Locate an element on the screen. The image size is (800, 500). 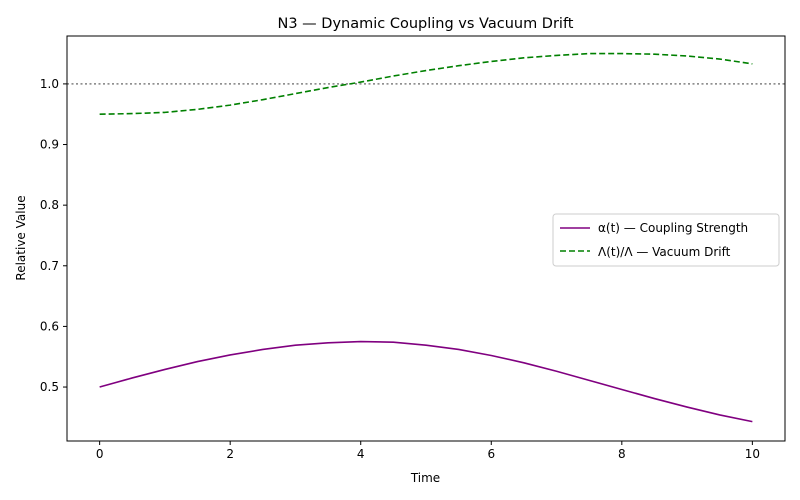
x-tick-label: 2 is located at coordinates (230, 454).